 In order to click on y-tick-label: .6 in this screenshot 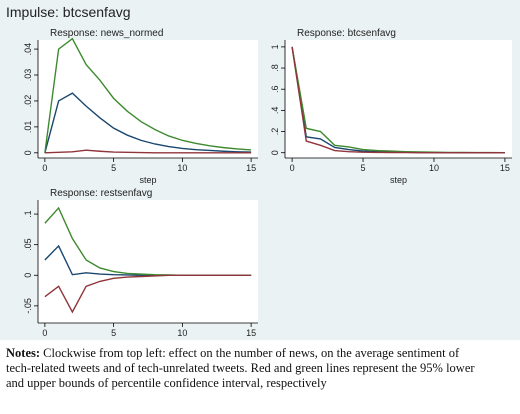, I will do `click(275, 89)`.